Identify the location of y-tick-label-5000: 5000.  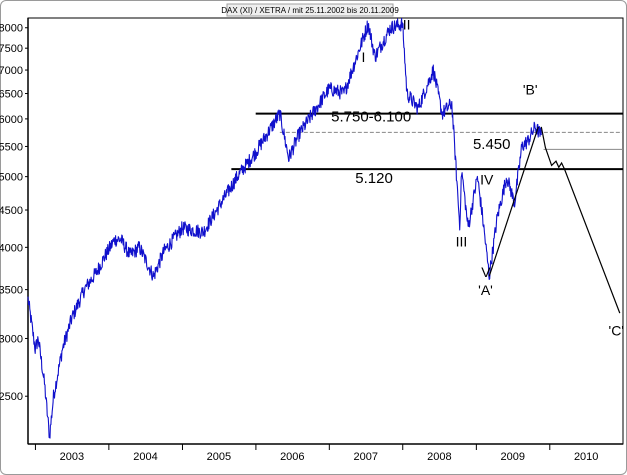
(11, 178).